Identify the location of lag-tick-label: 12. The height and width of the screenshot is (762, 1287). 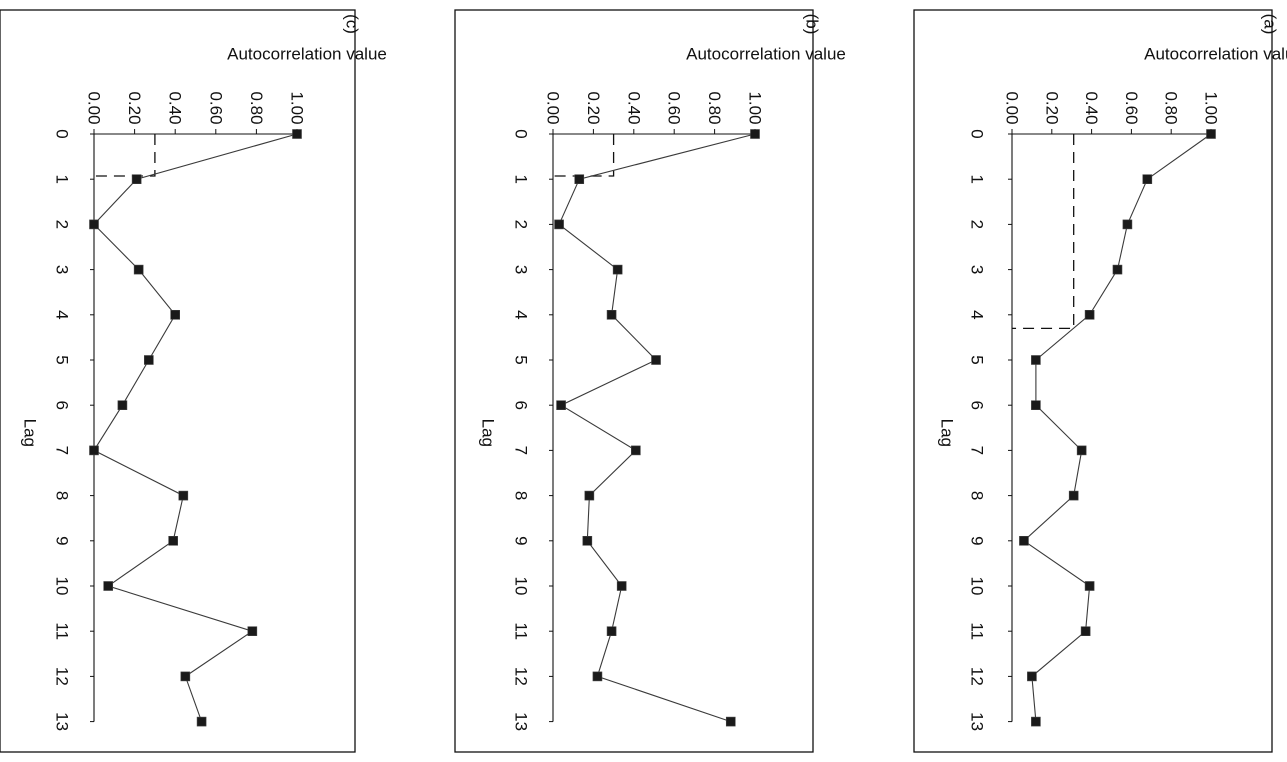
(62, 676).